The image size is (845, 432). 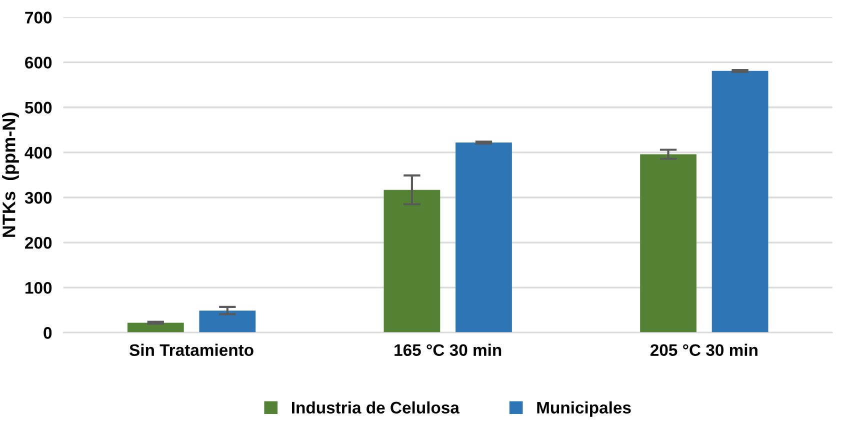 What do you see at coordinates (584, 409) in the screenshot?
I see `legend-label: Municipales` at bounding box center [584, 409].